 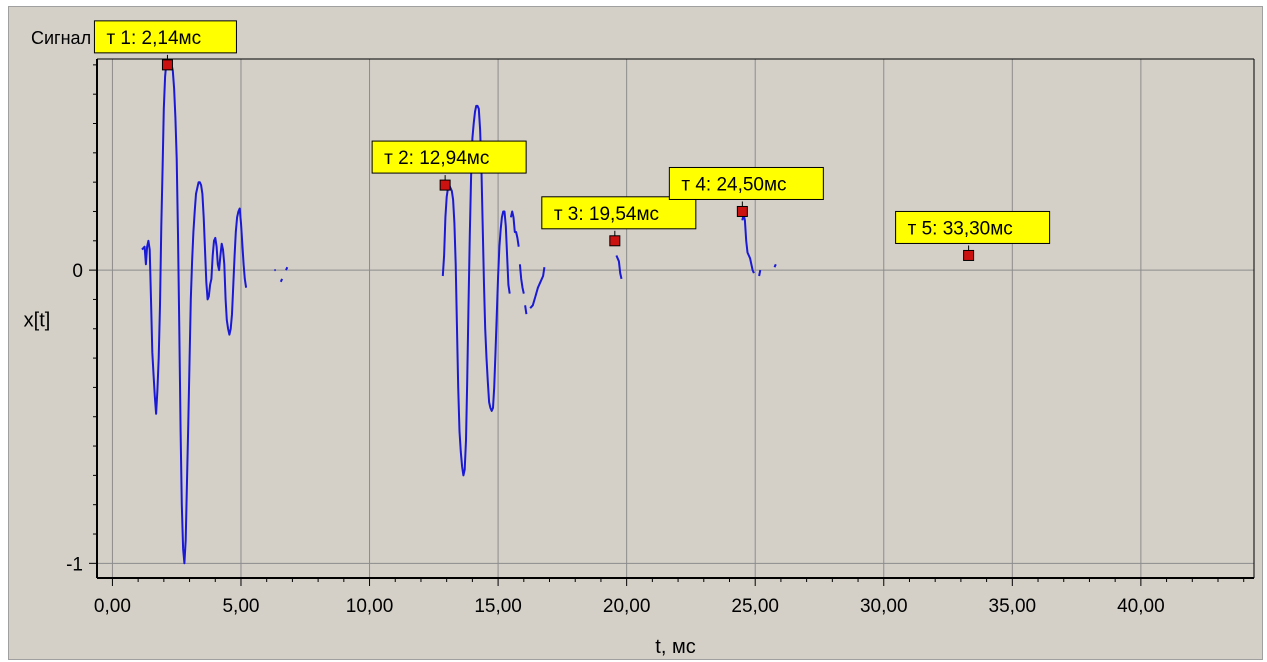 I want to click on x-tick-label: 10,00, so click(x=370, y=606).